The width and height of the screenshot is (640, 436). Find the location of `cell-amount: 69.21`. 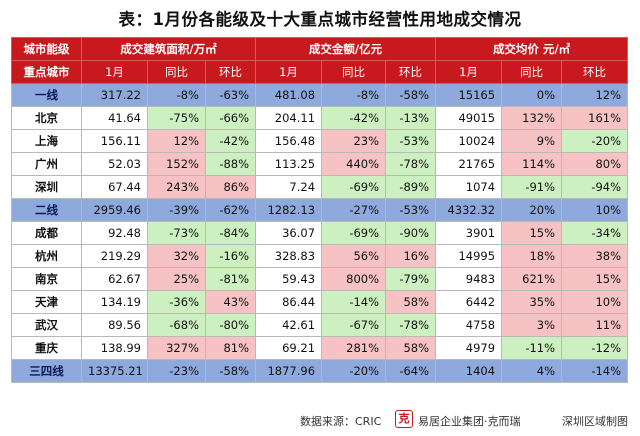

cell-amount: 69.21 is located at coordinates (289, 348).